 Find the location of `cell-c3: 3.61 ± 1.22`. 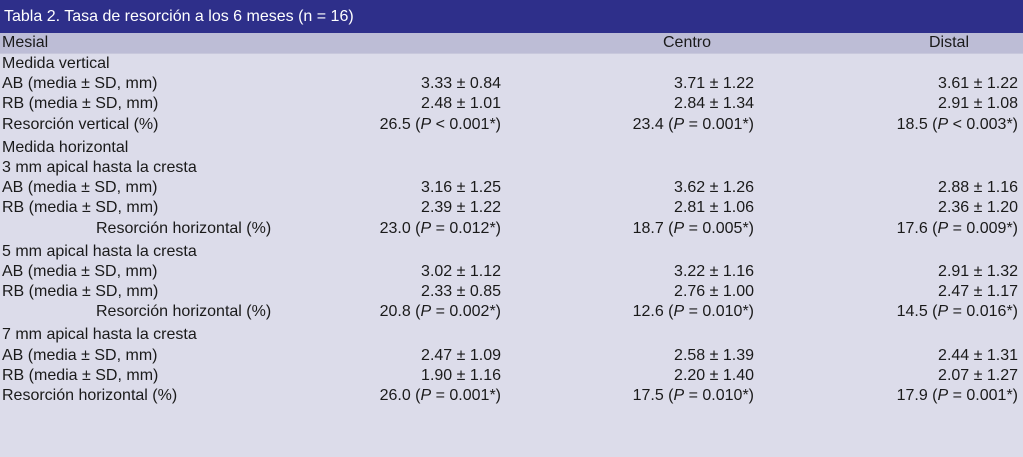

cell-c3: 3.61 ± 1.22 is located at coordinates (978, 84).